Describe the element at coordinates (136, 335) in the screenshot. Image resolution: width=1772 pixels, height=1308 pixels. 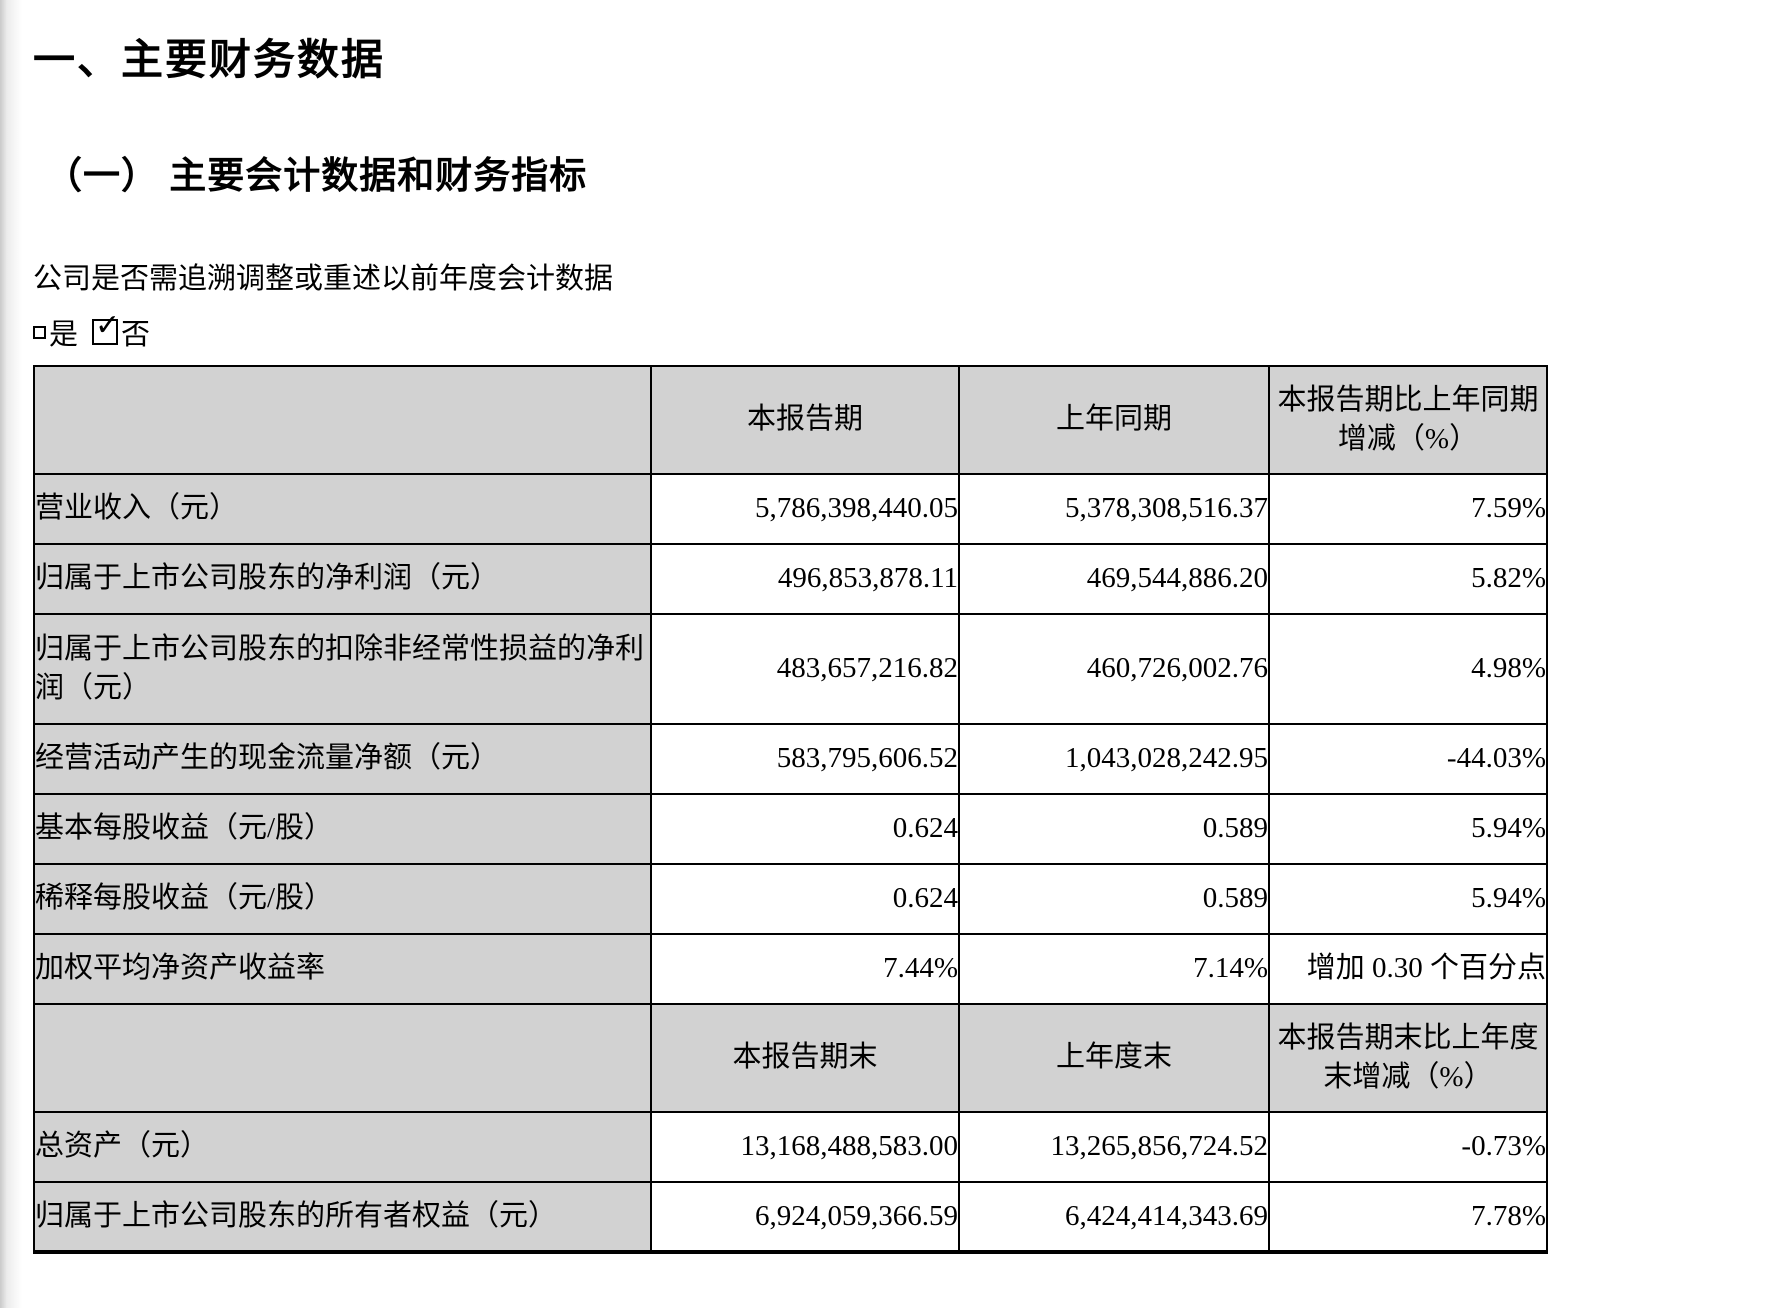
I see `checkbox-no-label: 否` at that location.